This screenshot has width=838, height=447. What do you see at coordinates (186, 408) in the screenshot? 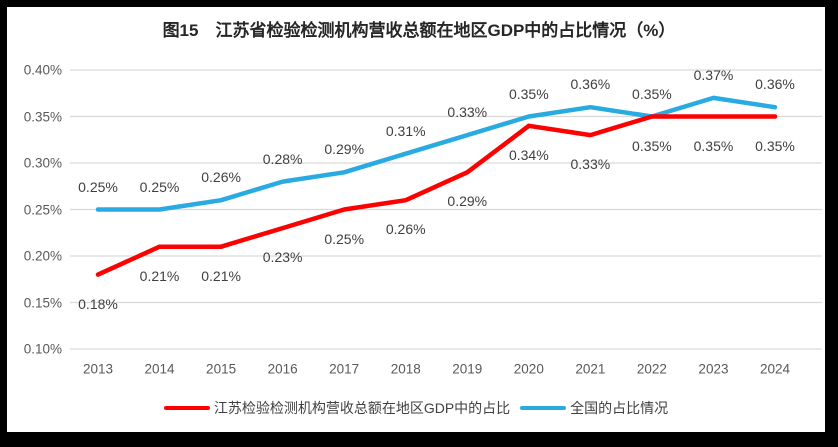
I see `legend-line-jiangsu-icon` at bounding box center [186, 408].